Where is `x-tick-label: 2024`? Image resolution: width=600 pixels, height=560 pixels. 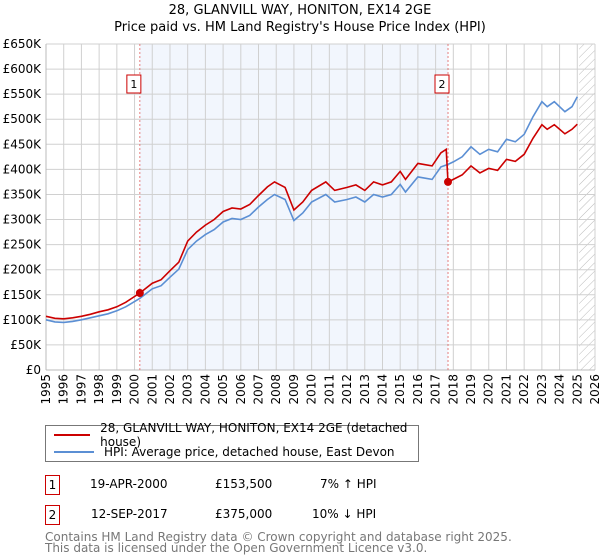
x-tick-label: 2024 is located at coordinates (560, 389).